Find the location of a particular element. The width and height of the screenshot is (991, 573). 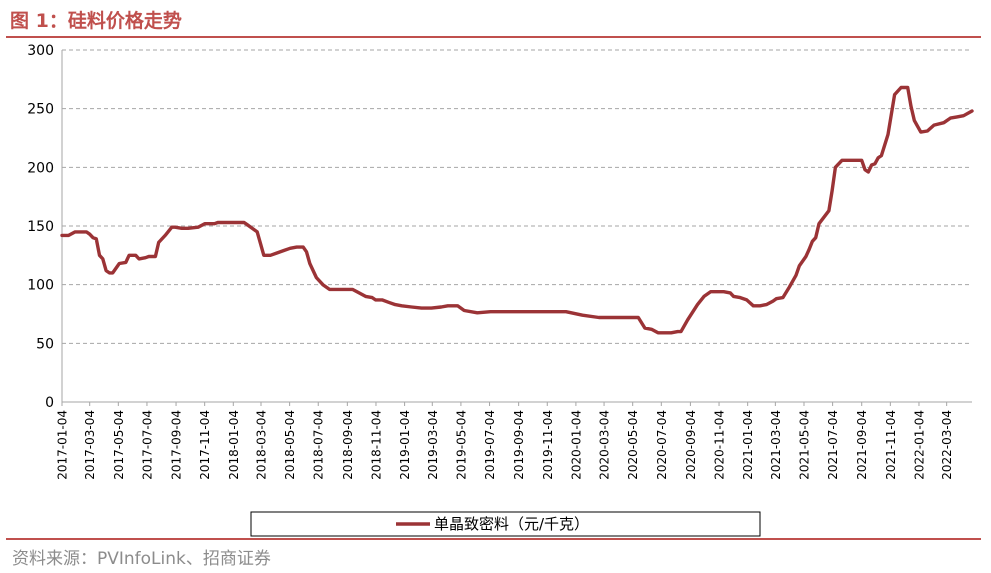

y-tick-label: 150 is located at coordinates (40, 227).